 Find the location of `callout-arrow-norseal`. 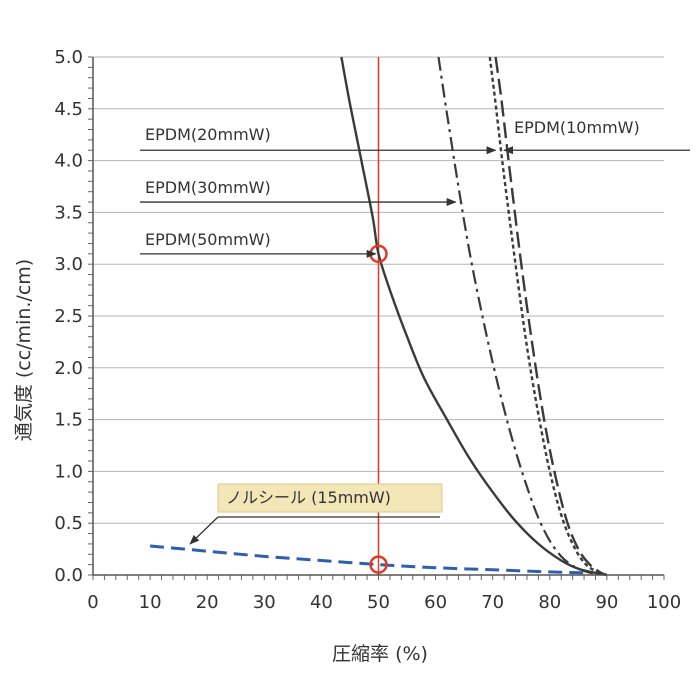

callout-arrow-norseal is located at coordinates (204, 530).